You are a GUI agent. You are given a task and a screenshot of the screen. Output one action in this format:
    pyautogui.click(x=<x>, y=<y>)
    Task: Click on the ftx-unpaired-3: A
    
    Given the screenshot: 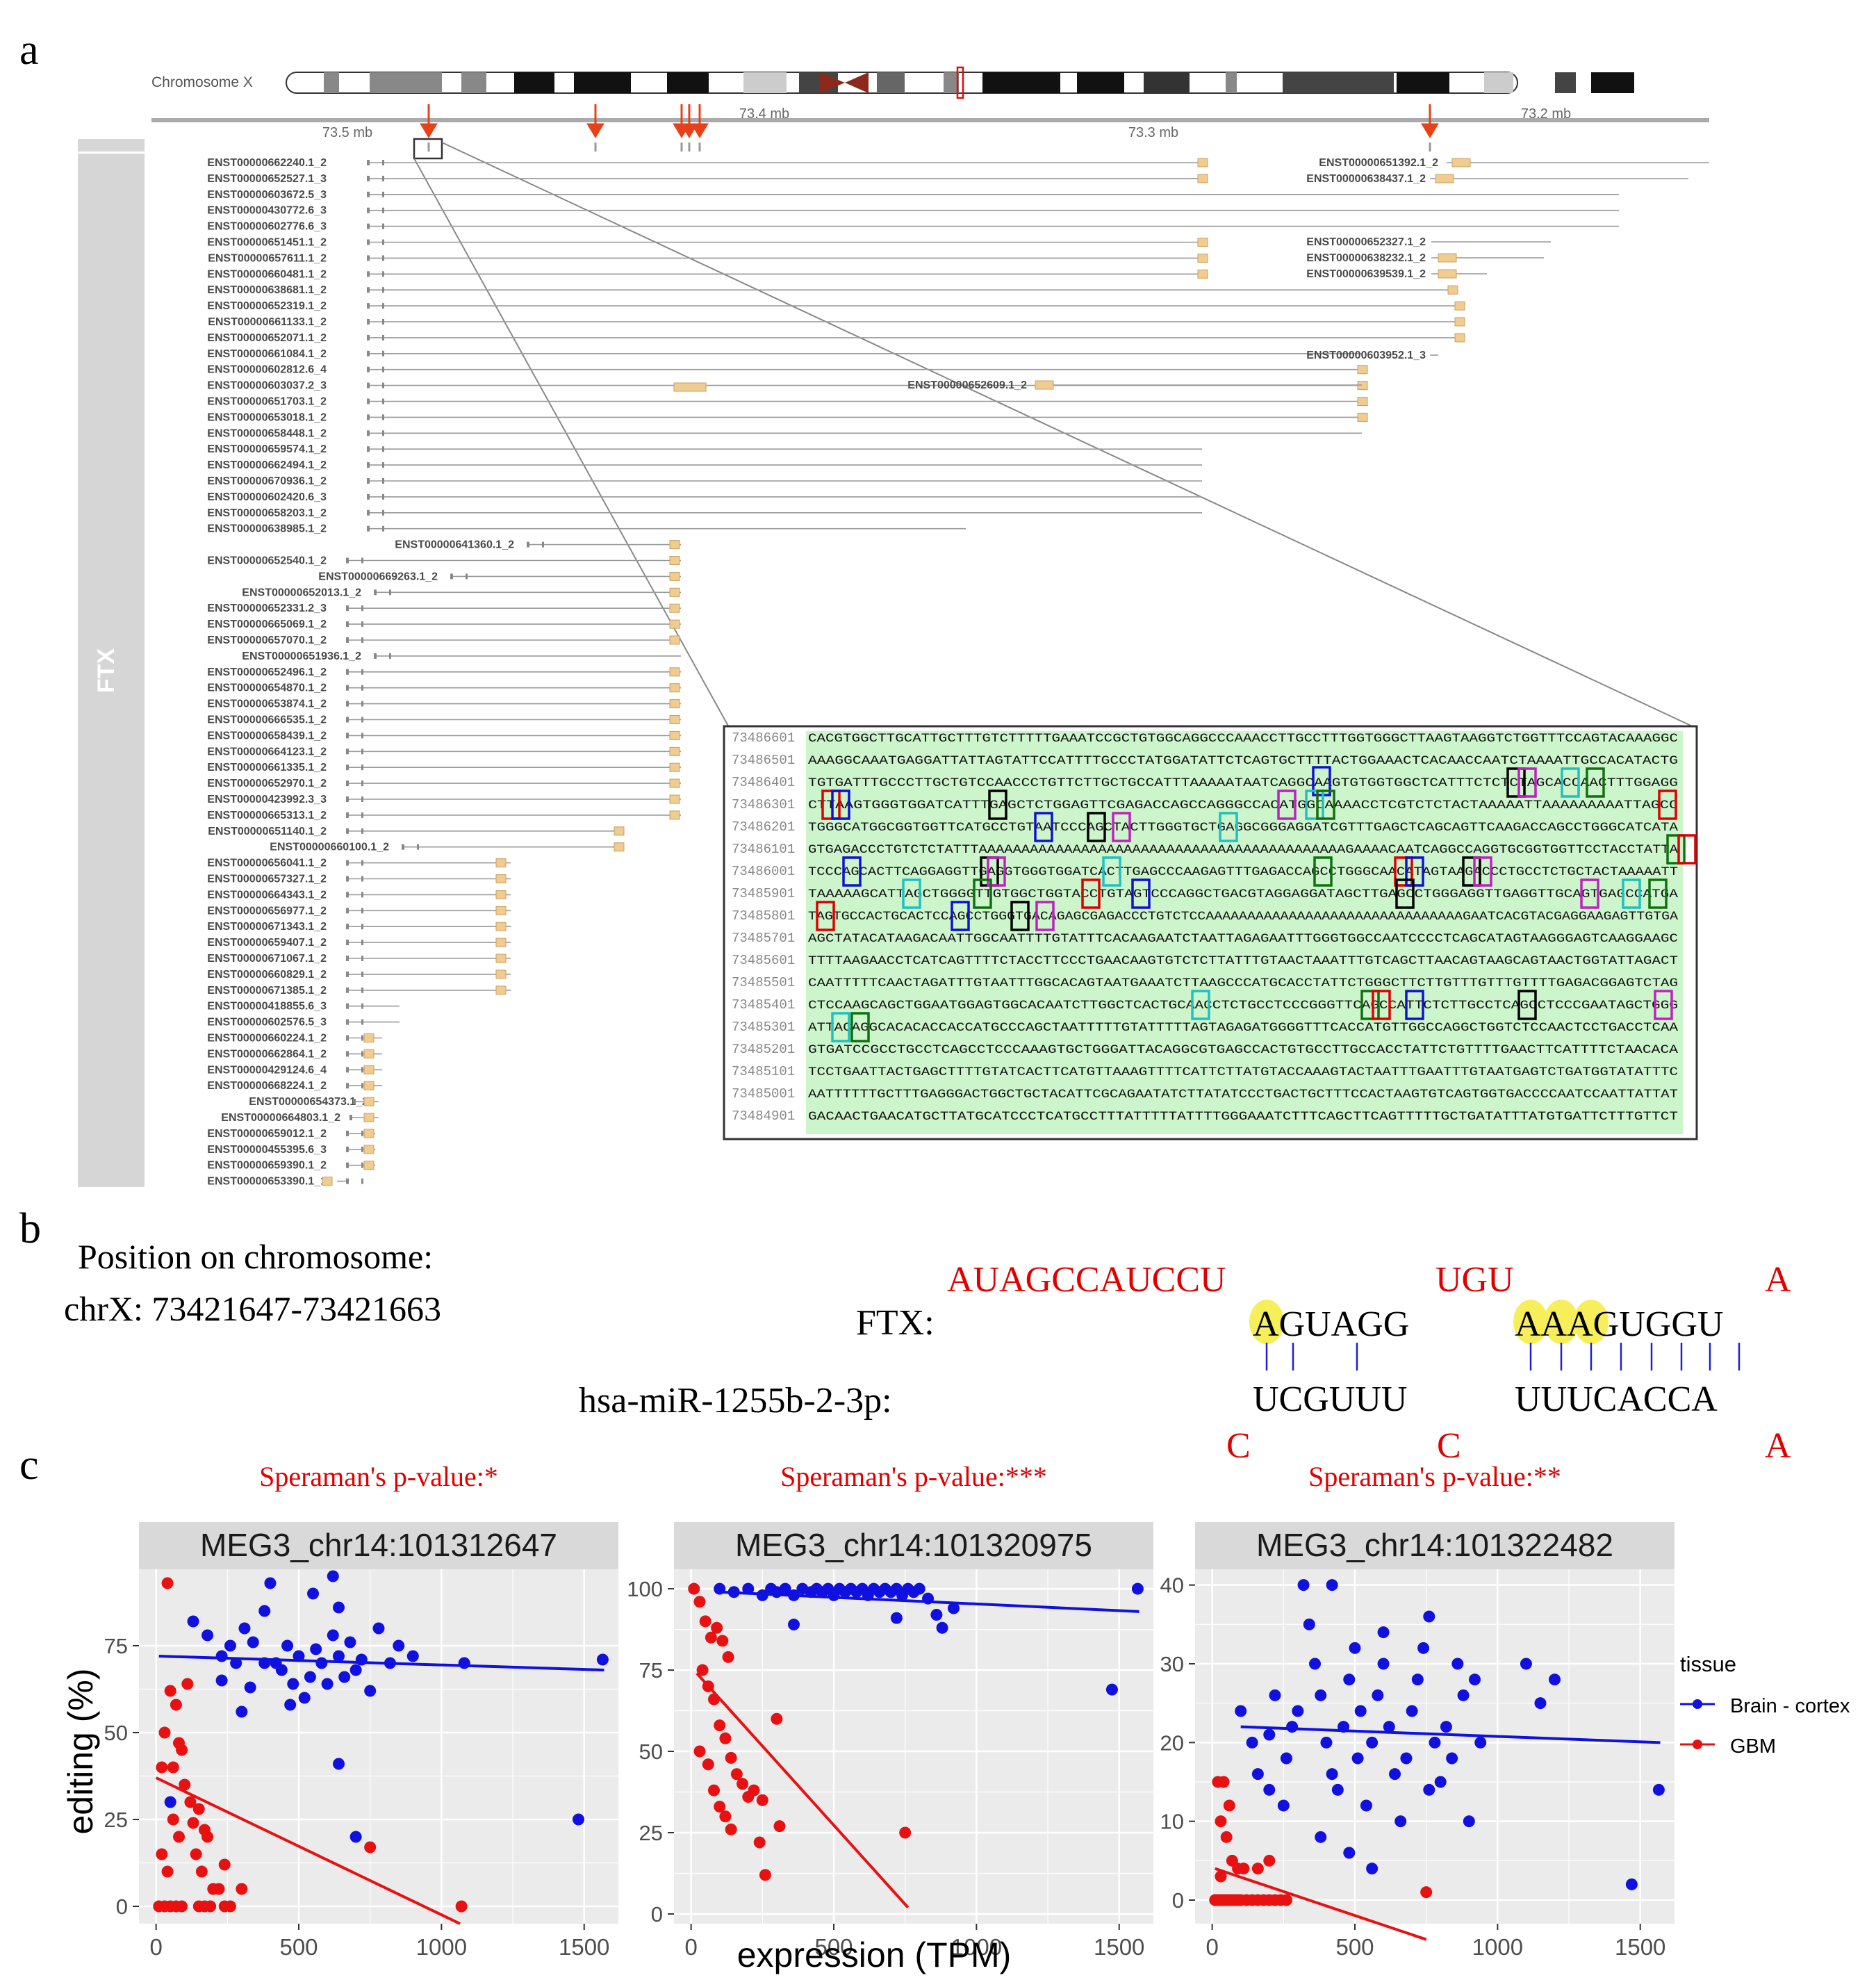 What is the action you would take?
    pyautogui.click(x=1778, y=1280)
    